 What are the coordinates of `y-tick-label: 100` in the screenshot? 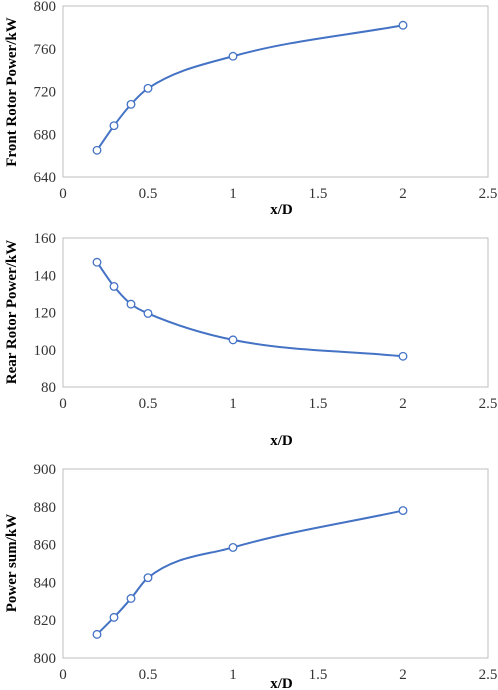 It's located at (45, 351).